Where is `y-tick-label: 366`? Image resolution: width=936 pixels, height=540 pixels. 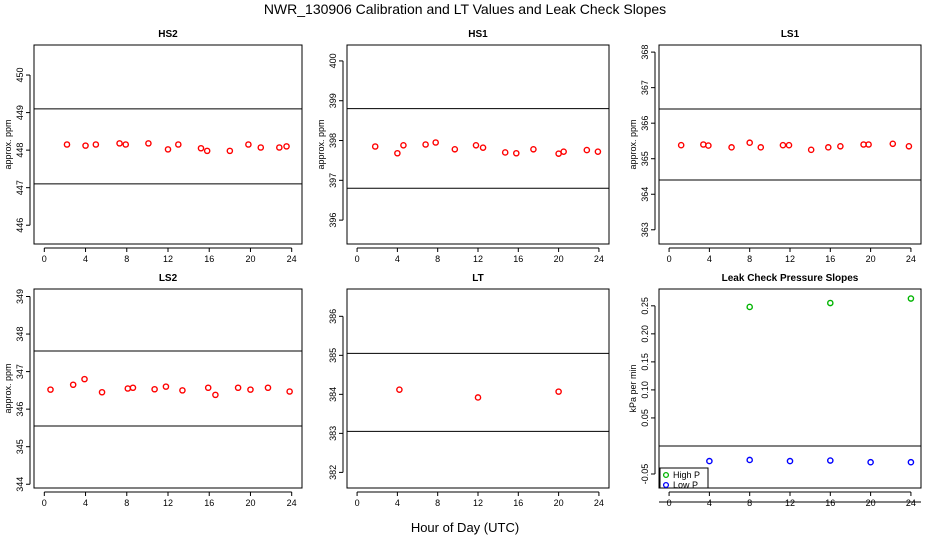 y-tick-label: 366 is located at coordinates (645, 123).